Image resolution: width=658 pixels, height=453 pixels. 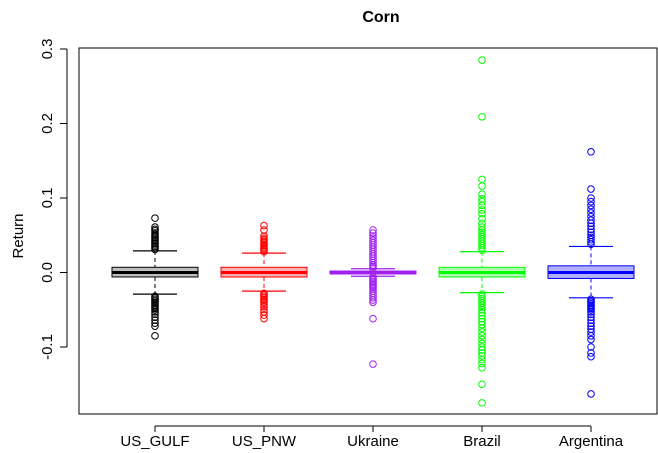 I want to click on y-tick-label: 0.0, so click(x=47, y=272).